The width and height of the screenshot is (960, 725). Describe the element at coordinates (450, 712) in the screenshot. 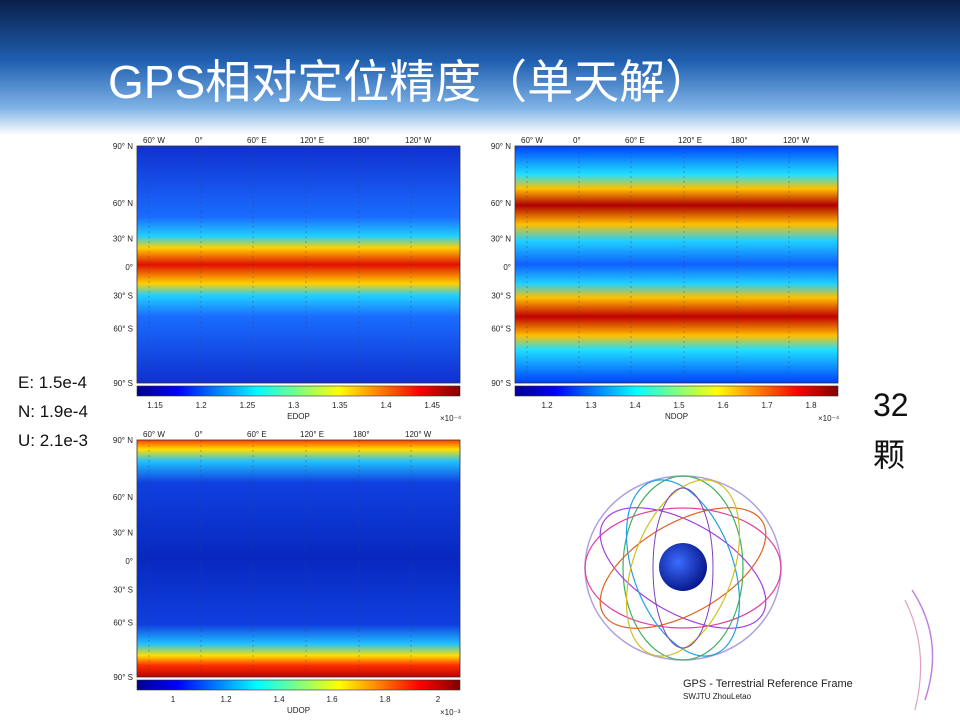

I see `colorbar-exponent: ×10⁻³` at that location.